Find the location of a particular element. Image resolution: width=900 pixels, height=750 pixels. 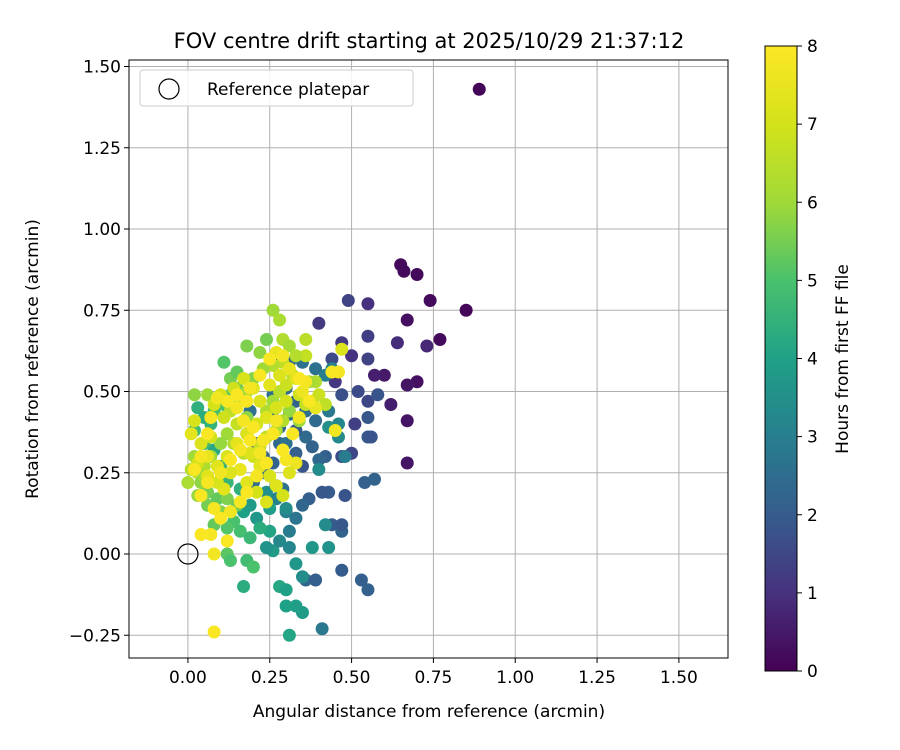

colorbar-tick-label: 6 is located at coordinates (812, 203).